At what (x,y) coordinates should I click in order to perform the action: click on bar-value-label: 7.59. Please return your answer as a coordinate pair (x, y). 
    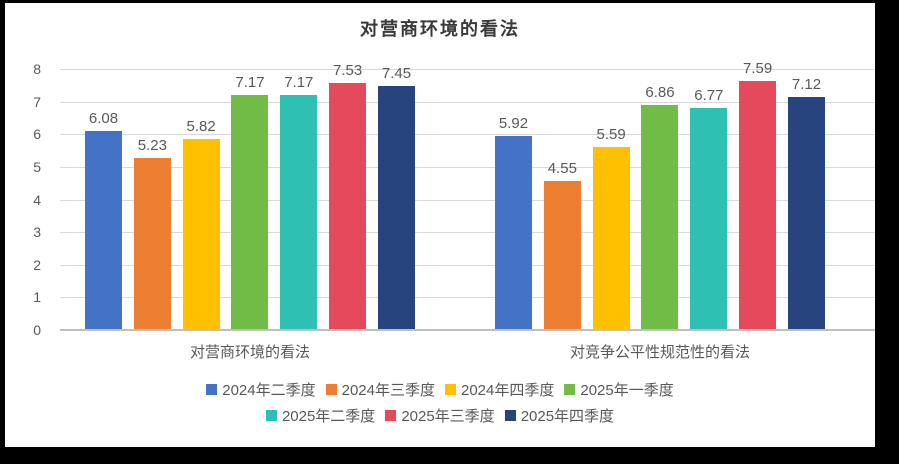
    Looking at the image, I should click on (758, 69).